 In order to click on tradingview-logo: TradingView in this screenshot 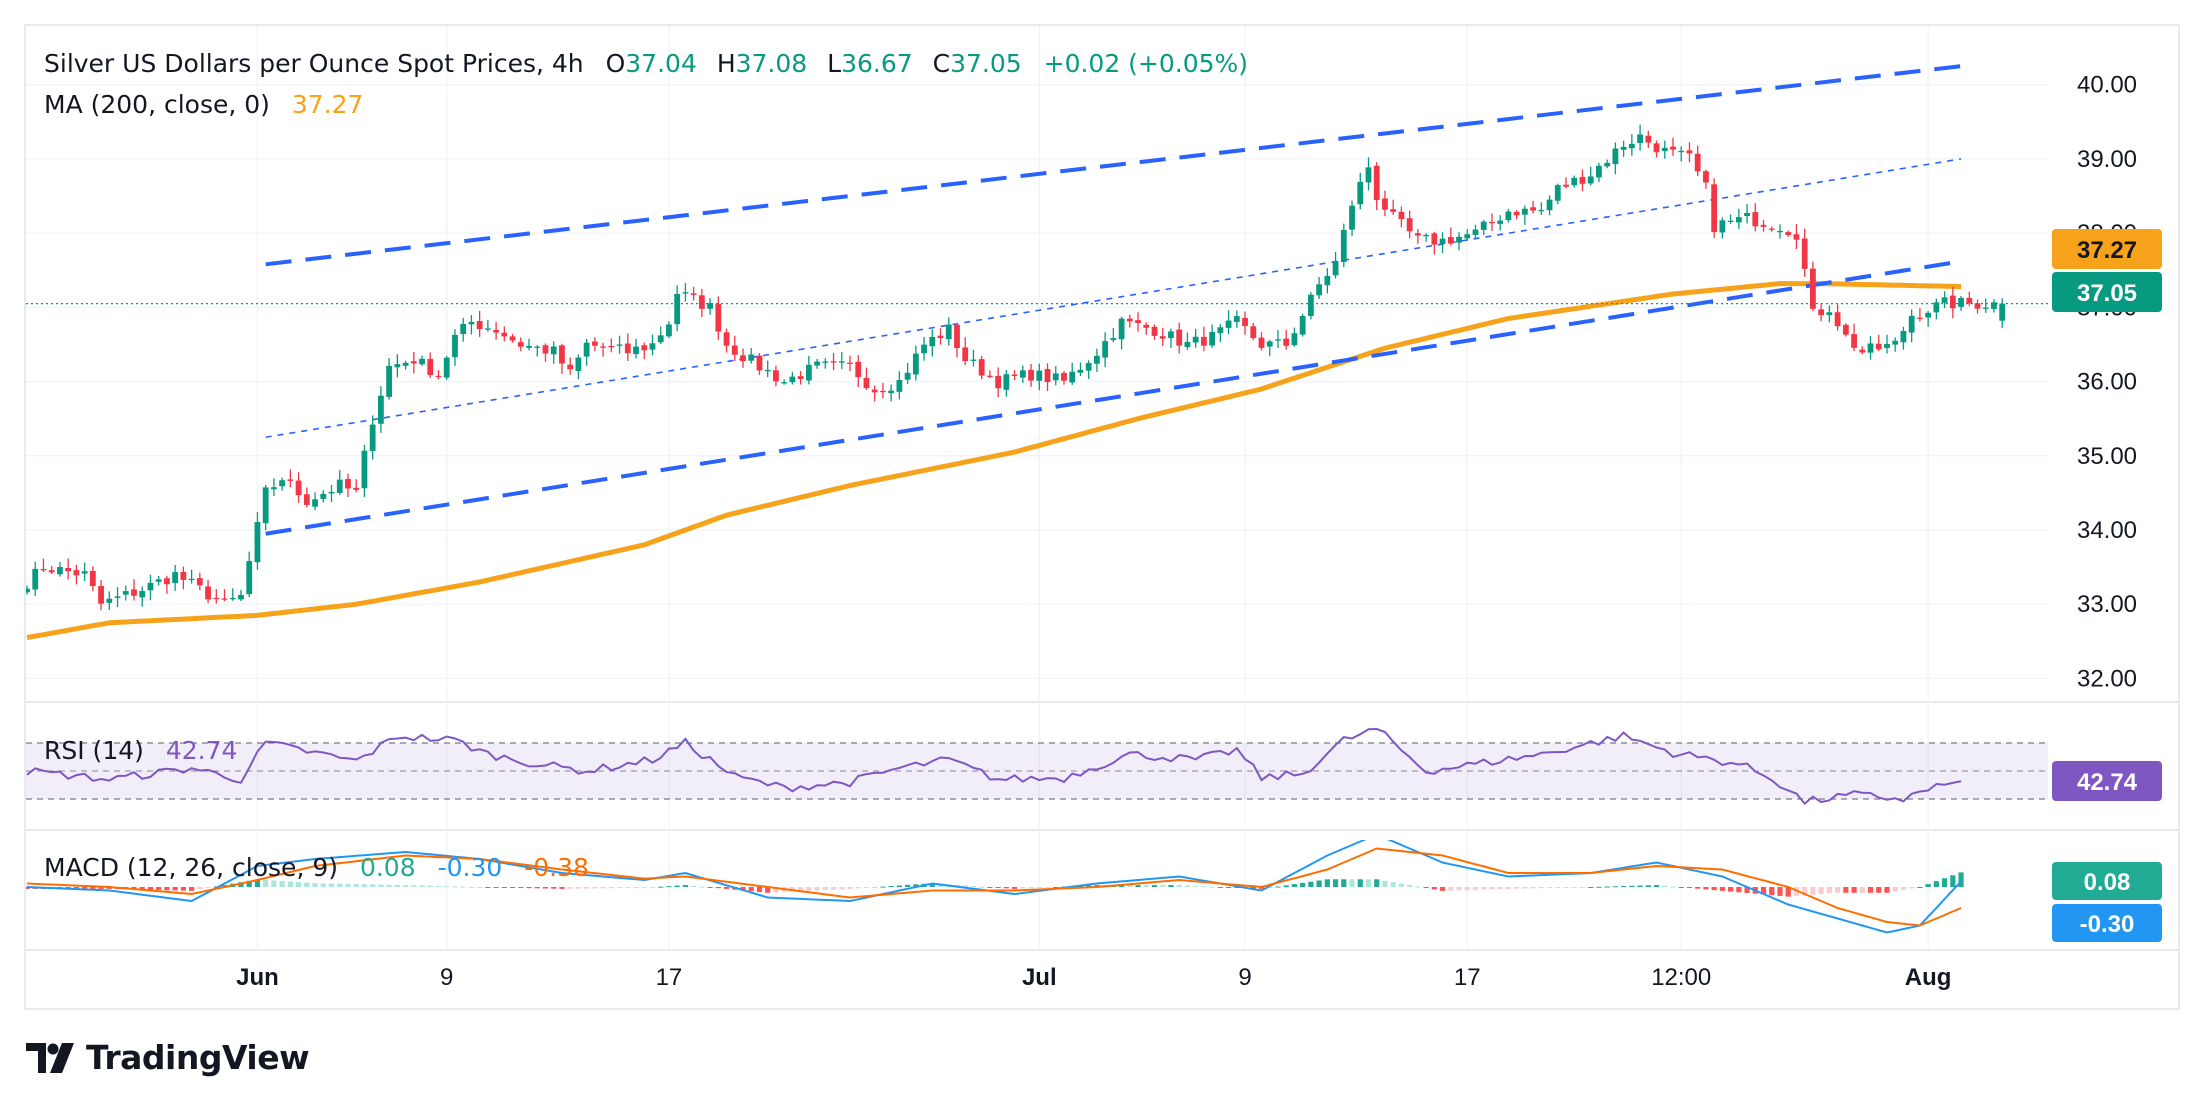, I will do `click(168, 1057)`.